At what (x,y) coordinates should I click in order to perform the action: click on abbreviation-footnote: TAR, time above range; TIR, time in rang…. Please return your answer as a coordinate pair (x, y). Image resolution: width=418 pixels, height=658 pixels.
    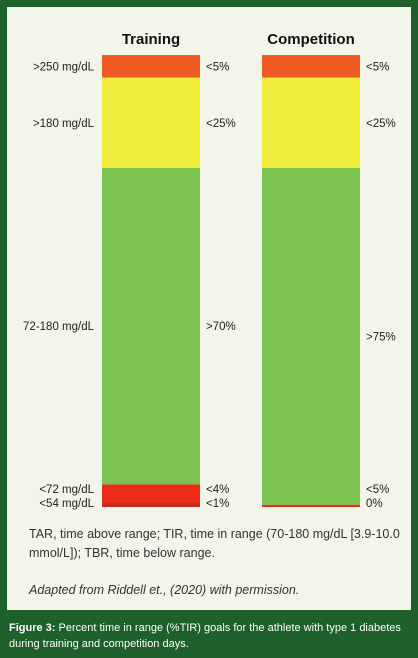
    Looking at the image, I should click on (214, 543).